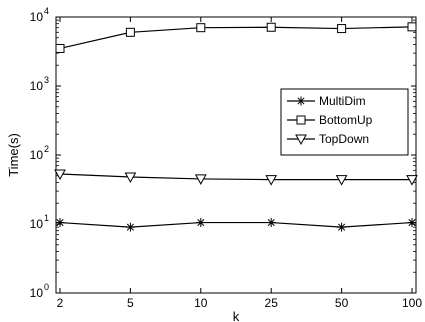 This screenshot has width=425, height=322. Describe the element at coordinates (342, 101) in the screenshot. I see `legend-label: MultiDim` at that location.